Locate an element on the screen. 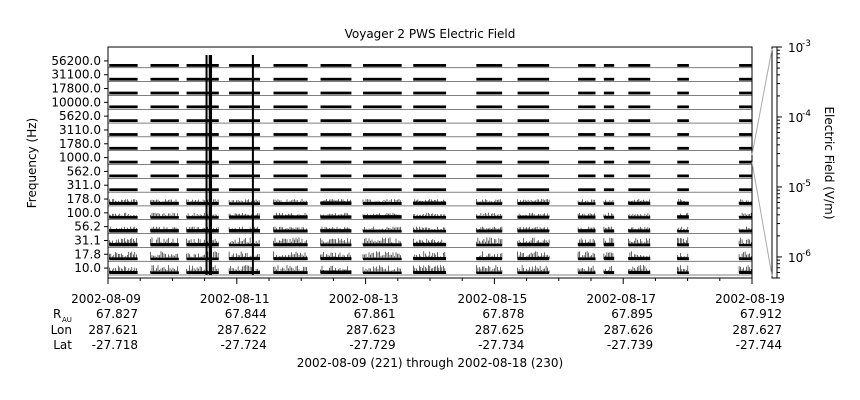 The image size is (860, 400). colorbar-tick-exp: -4 is located at coordinates (806, 114).